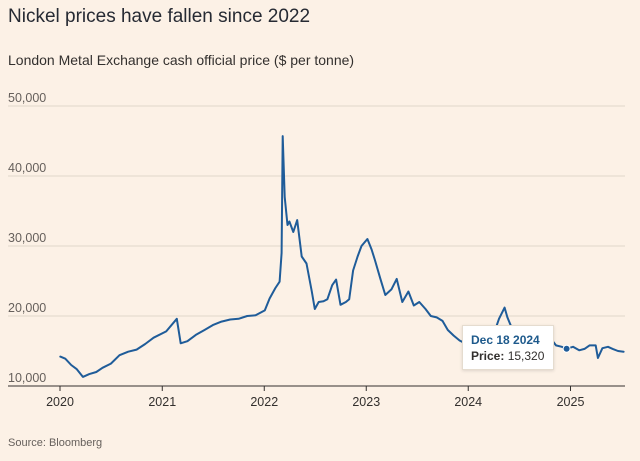 This screenshot has width=640, height=461. What do you see at coordinates (27, 168) in the screenshot?
I see `y-tick-label: 40,000` at bounding box center [27, 168].